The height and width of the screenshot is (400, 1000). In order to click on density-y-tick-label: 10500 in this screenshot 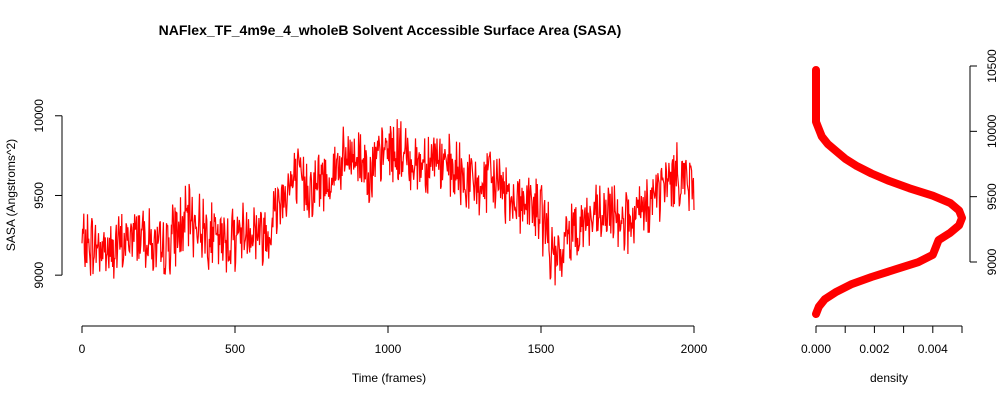, I will do `click(992, 66)`.